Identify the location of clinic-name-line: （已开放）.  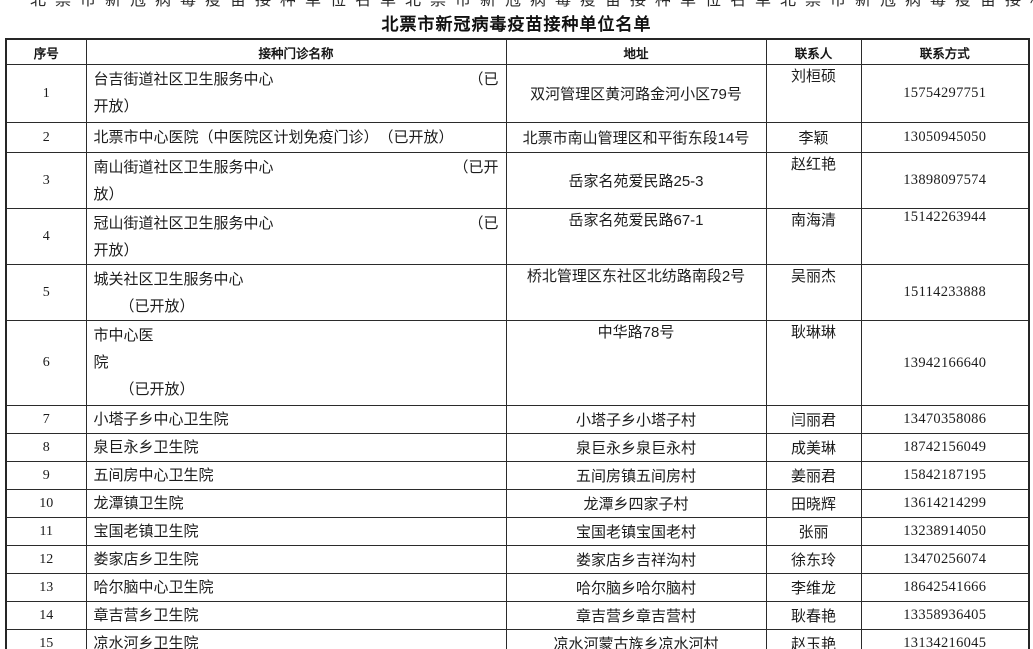
(296, 389).